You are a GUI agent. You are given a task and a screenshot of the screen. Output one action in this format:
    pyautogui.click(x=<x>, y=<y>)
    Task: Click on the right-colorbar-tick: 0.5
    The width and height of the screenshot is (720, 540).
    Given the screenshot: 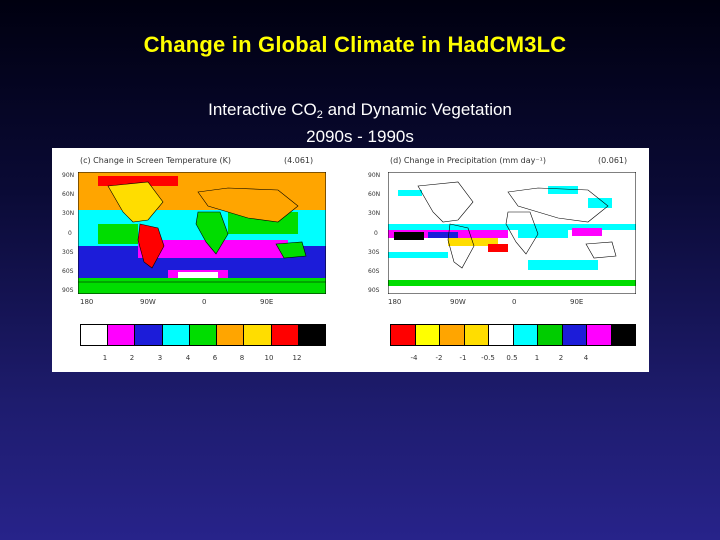 What is the action you would take?
    pyautogui.click(x=512, y=358)
    